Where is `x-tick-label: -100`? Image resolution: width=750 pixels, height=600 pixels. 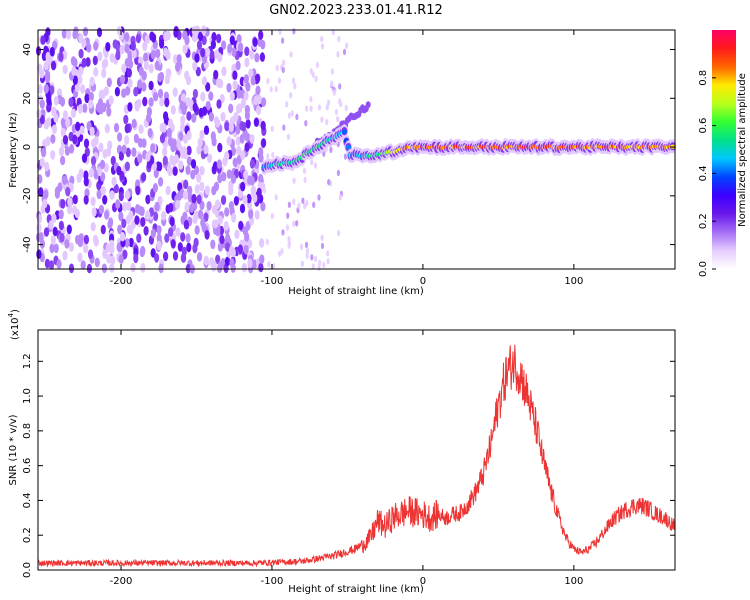
x-tick-label: -100 is located at coordinates (272, 581).